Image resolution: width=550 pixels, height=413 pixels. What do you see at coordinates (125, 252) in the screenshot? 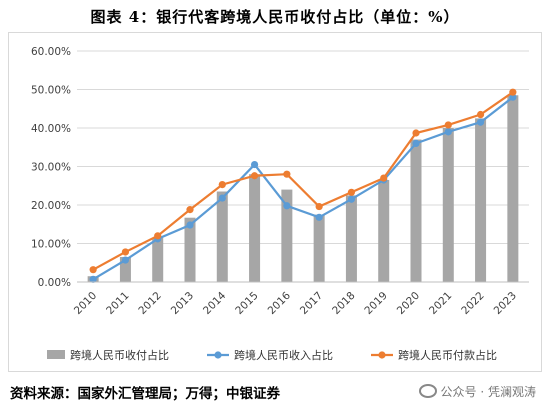
I see `point-2-2011` at bounding box center [125, 252].